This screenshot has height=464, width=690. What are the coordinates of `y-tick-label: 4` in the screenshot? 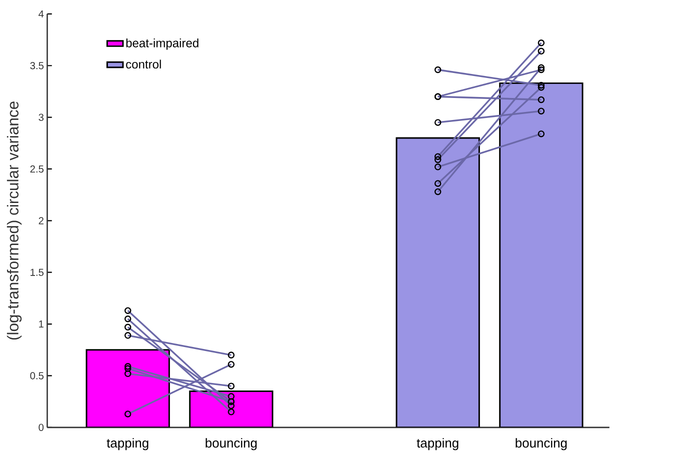 It's located at (41, 14).